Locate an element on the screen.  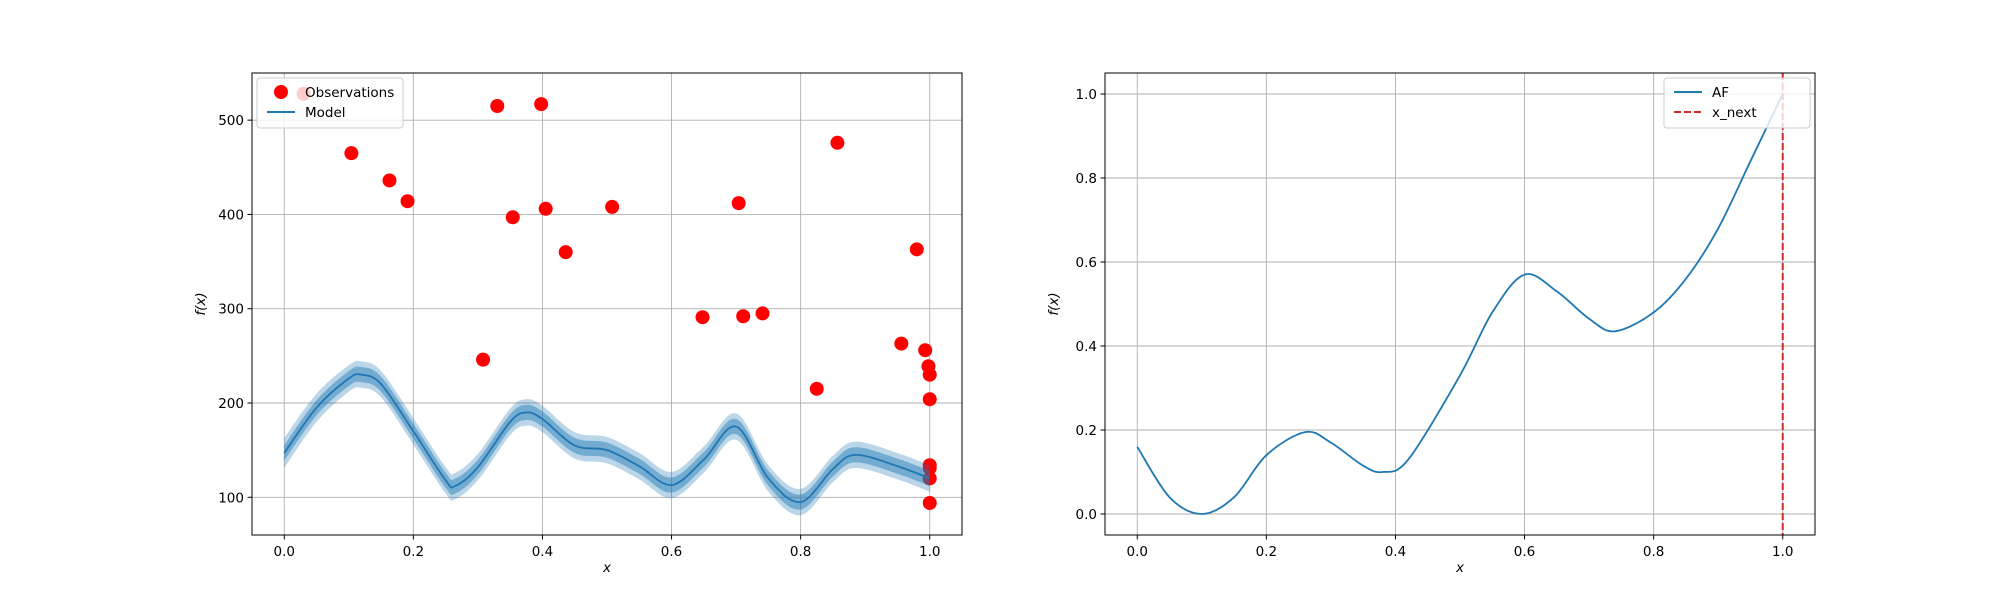
legend-label: AF is located at coordinates (1720, 93).